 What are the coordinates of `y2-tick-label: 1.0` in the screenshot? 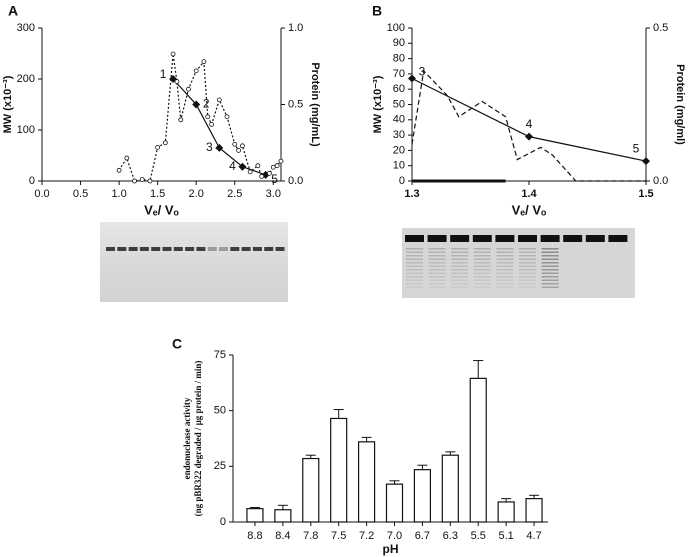 It's located at (295, 28).